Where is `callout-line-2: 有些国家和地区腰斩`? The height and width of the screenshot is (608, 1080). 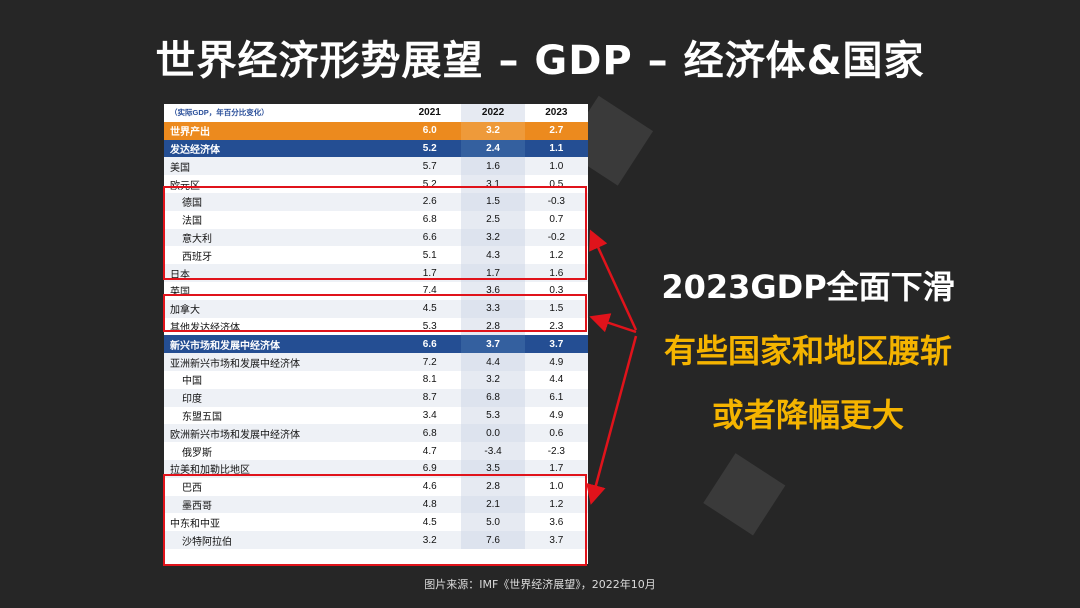 callout-line-2: 有些国家和地区腰斩 is located at coordinates (807, 351).